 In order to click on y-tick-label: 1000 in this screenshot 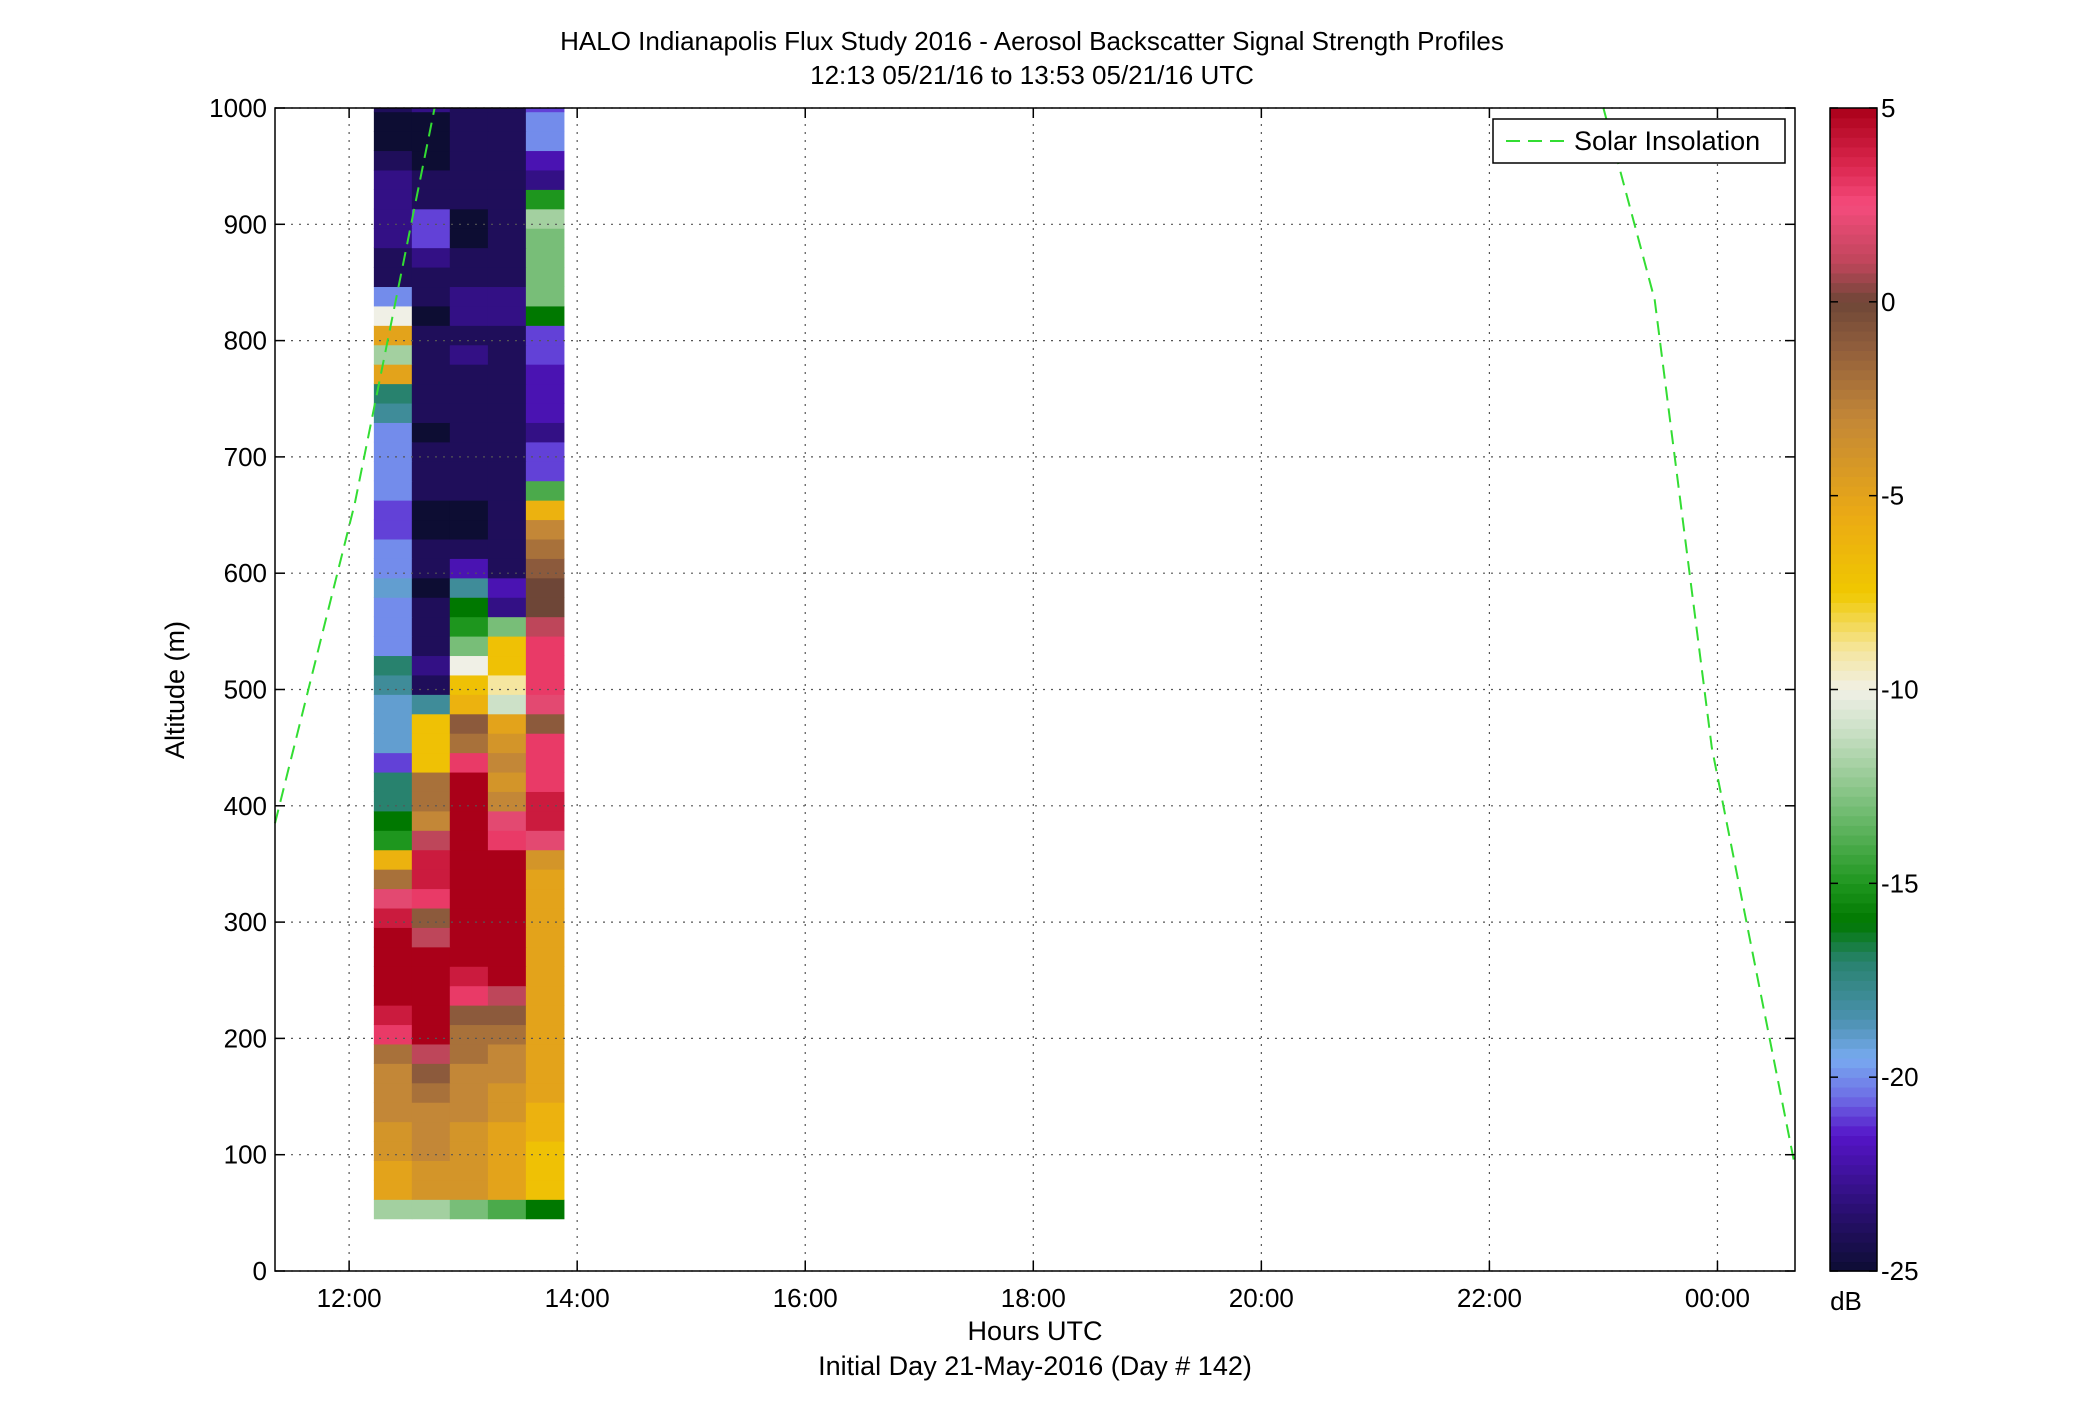, I will do `click(238, 108)`.